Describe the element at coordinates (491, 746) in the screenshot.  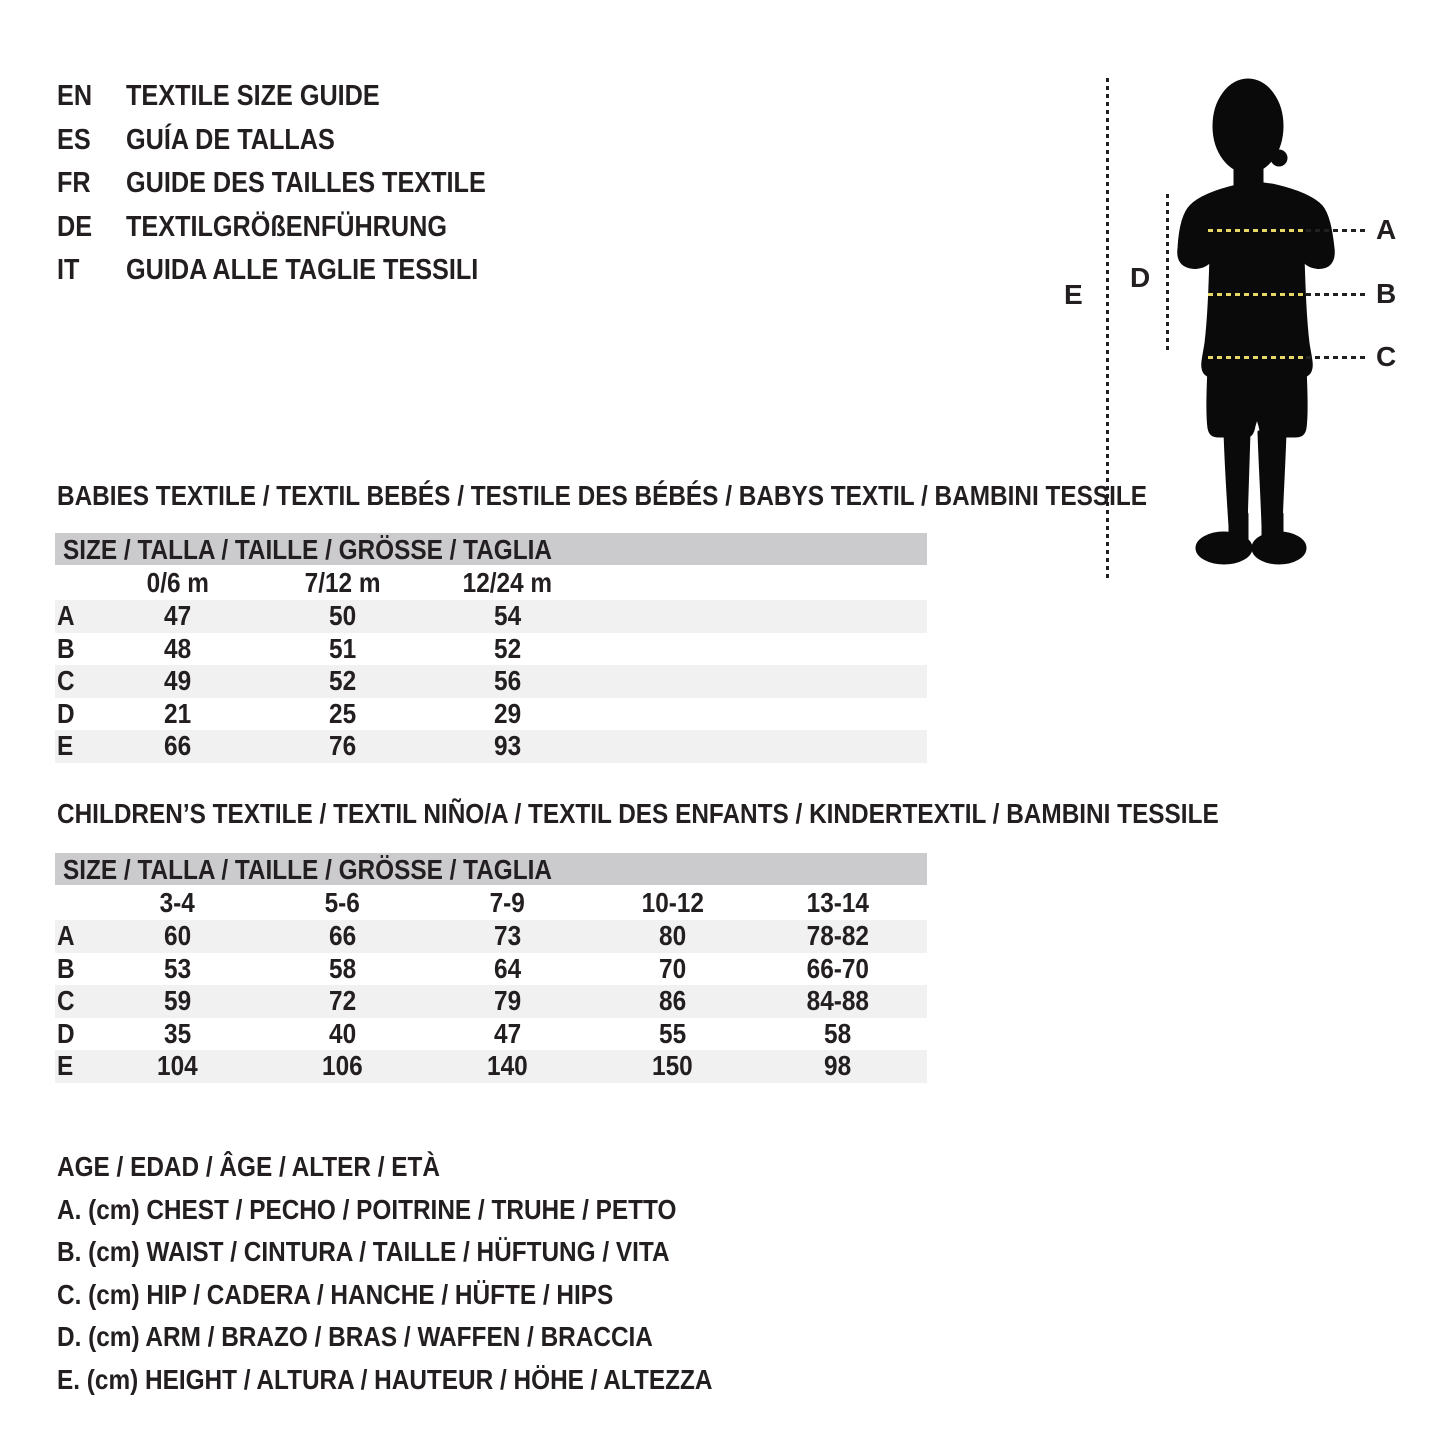
I see `table-row: E 66 76 93` at that location.